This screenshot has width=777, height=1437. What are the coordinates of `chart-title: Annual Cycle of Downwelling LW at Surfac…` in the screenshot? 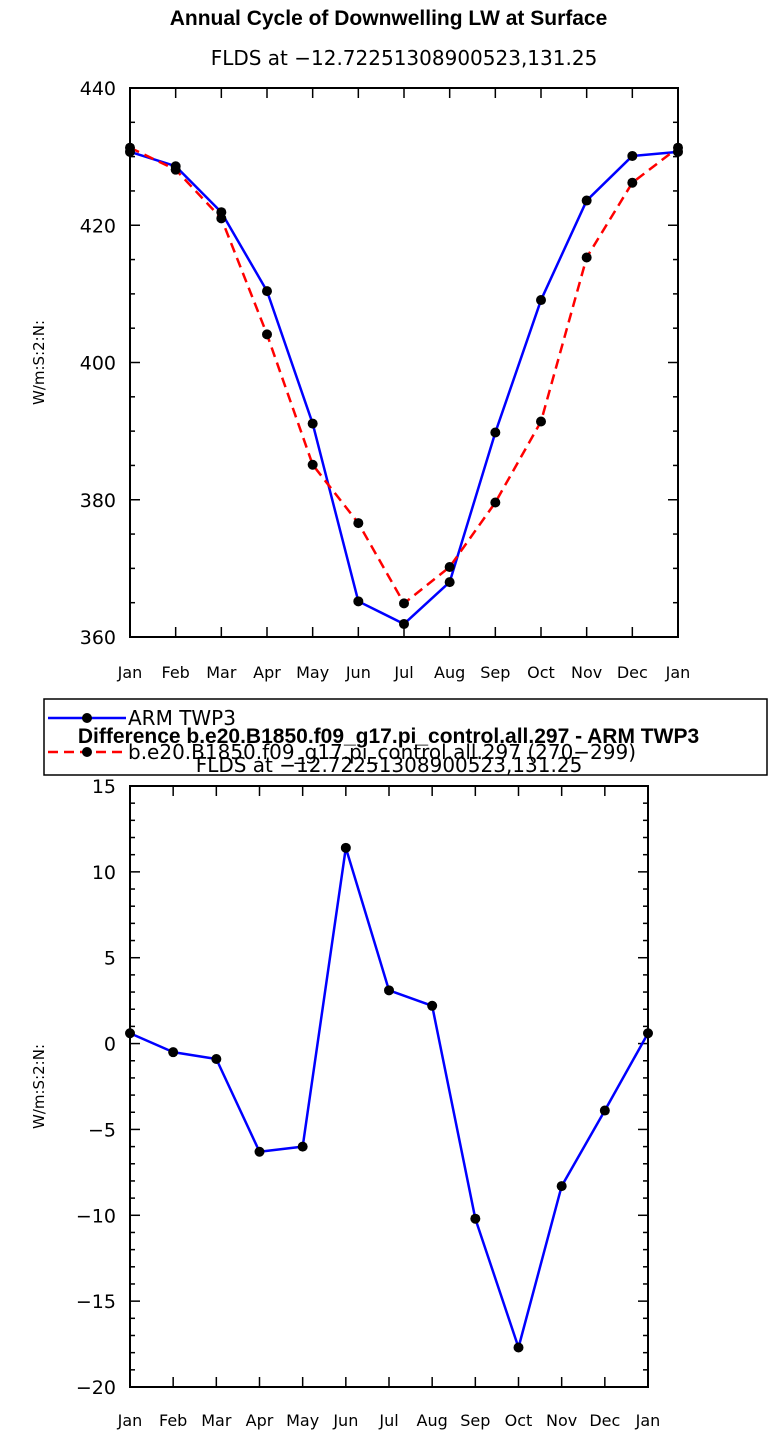 It's located at (389, 18).